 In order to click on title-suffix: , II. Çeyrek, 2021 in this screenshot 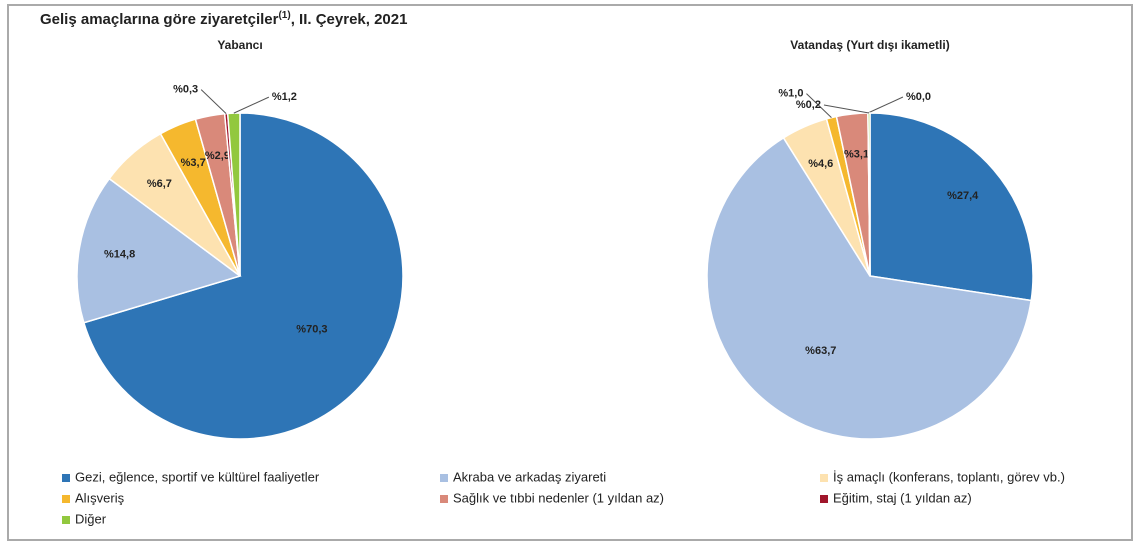, I will do `click(349, 19)`.